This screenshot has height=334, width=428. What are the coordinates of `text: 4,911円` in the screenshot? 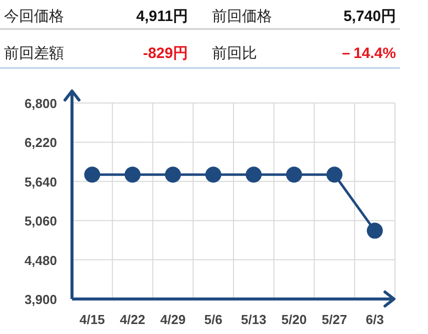 It's located at (162, 16).